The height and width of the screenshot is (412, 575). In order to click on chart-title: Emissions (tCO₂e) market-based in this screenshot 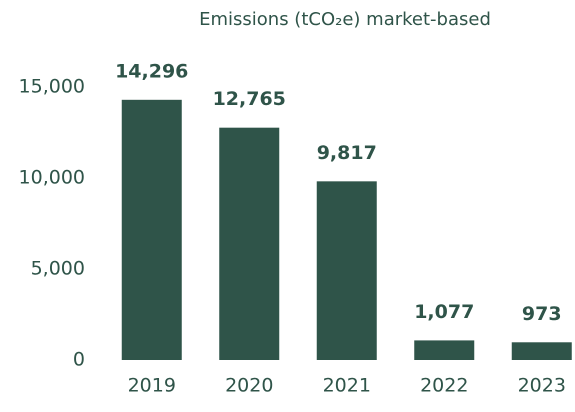, I will do `click(345, 19)`.